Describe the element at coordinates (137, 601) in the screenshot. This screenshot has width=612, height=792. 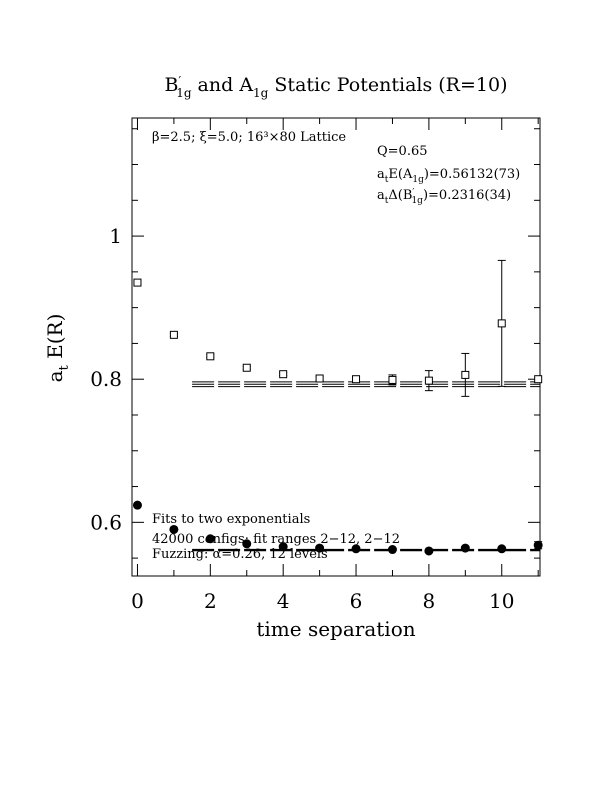
I see `x-tick-label: 0` at that location.